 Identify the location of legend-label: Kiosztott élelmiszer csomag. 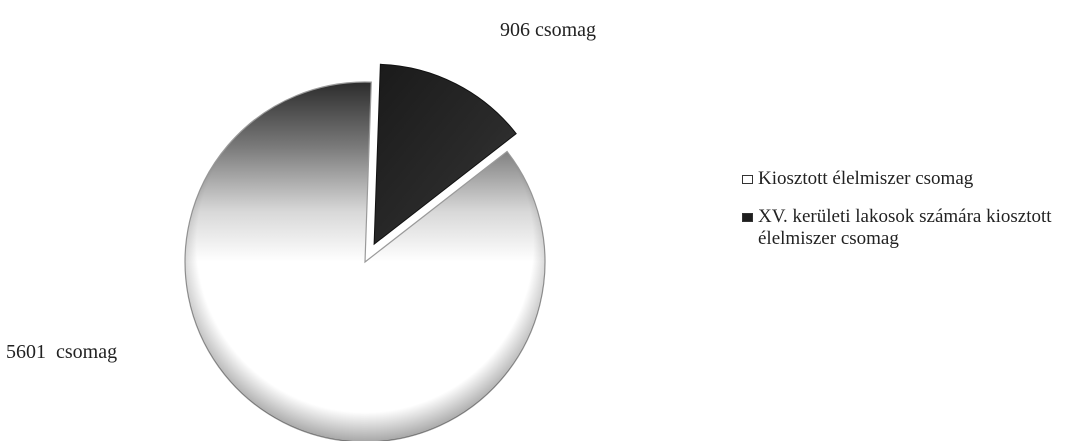
(866, 178).